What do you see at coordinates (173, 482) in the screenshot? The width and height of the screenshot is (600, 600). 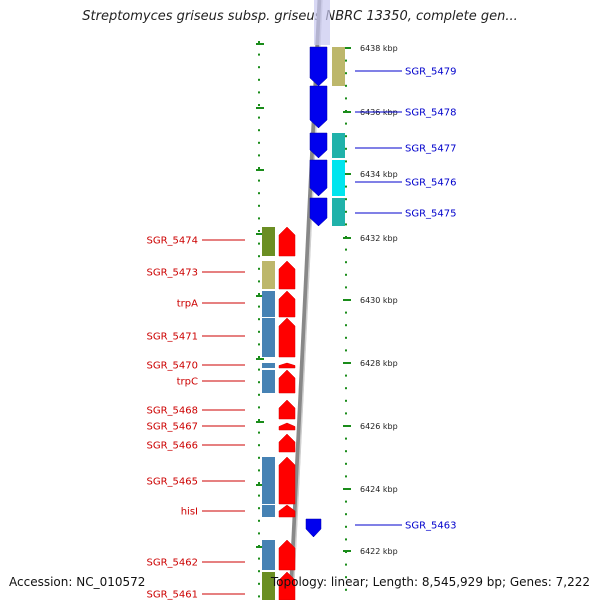 I see `gene-label: SGR_5465` at bounding box center [173, 482].